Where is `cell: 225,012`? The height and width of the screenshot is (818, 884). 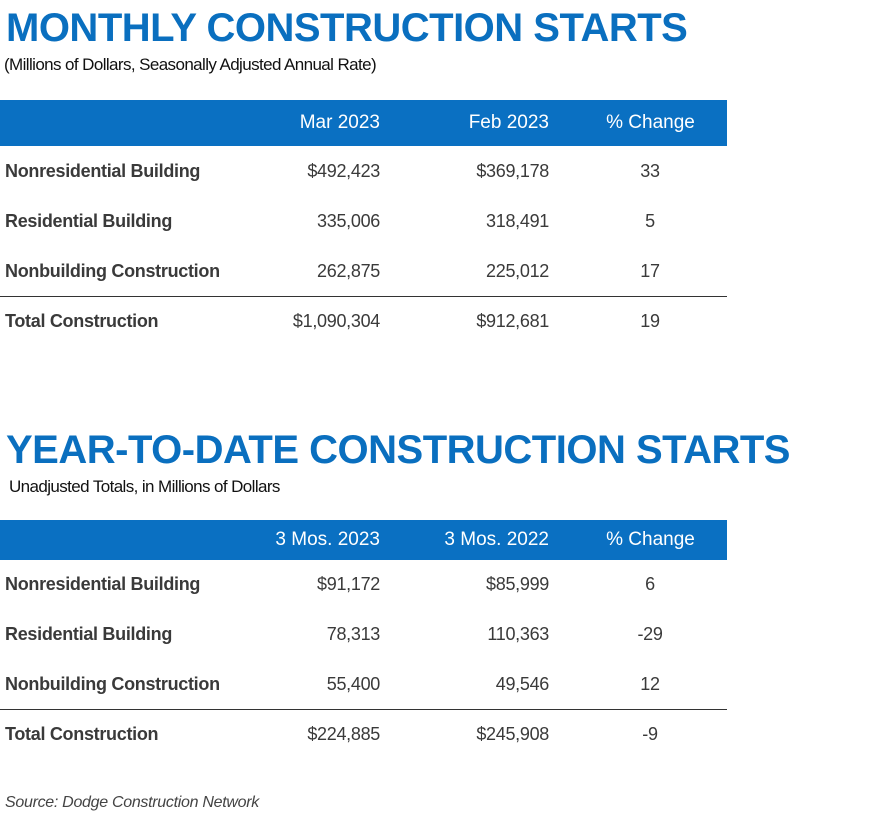
cell: 225,012 is located at coordinates (517, 271).